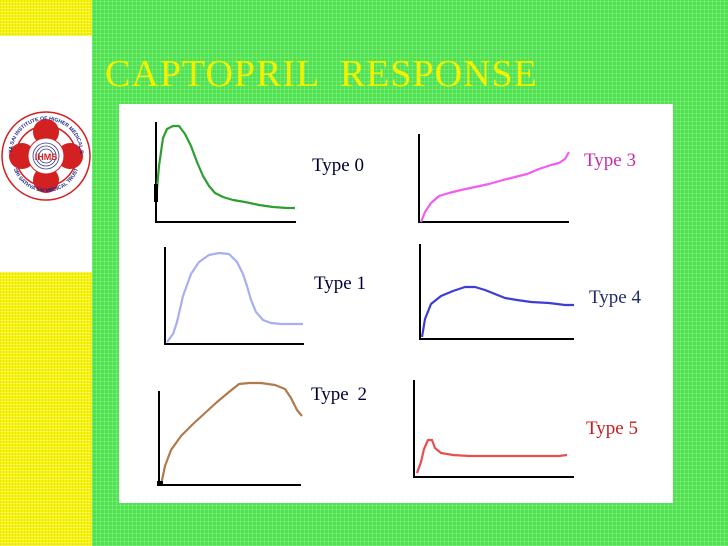 This screenshot has width=728, height=546. I want to click on label-type-5: Type 5, so click(612, 428).